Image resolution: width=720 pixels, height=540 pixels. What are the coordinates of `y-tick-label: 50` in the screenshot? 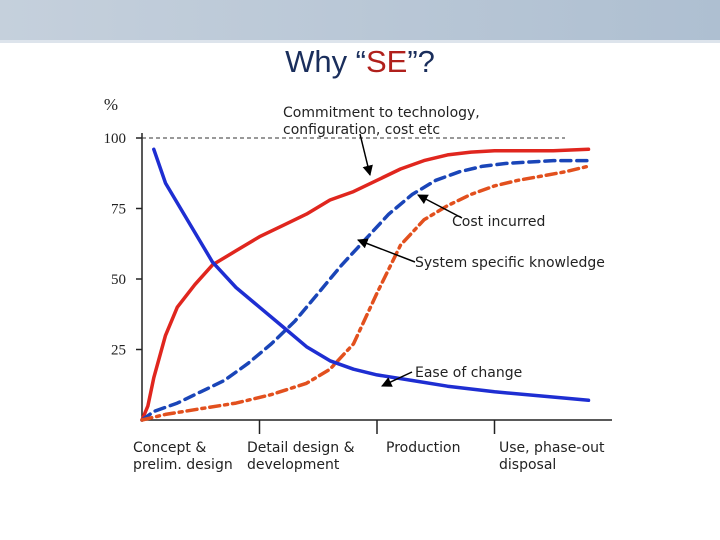 It's located at (118, 280).